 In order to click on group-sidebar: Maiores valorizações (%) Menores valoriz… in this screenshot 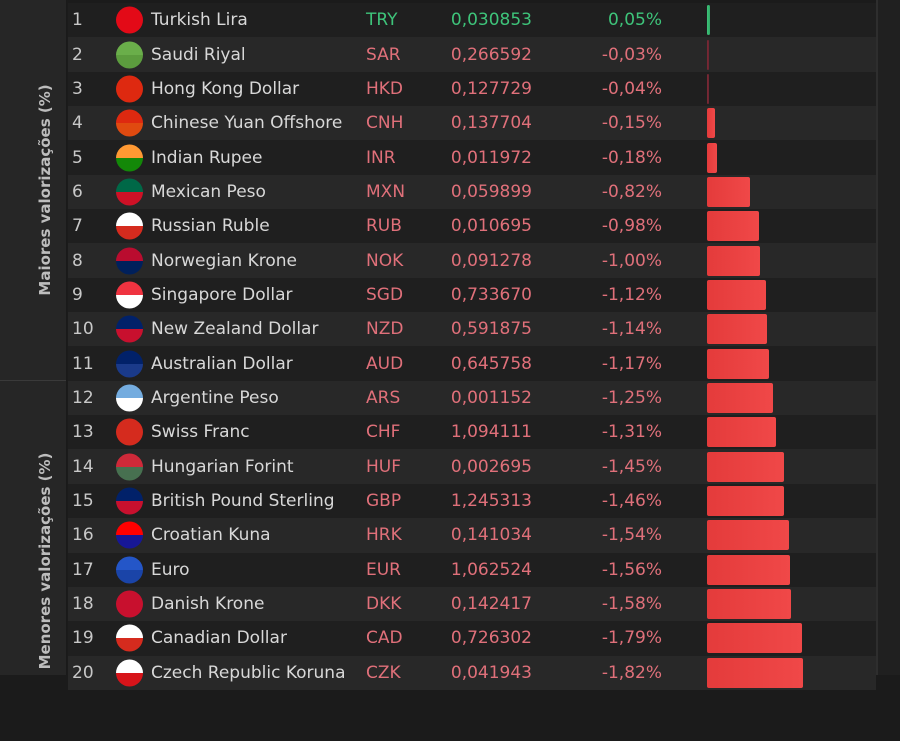, I will do `click(33, 337)`.